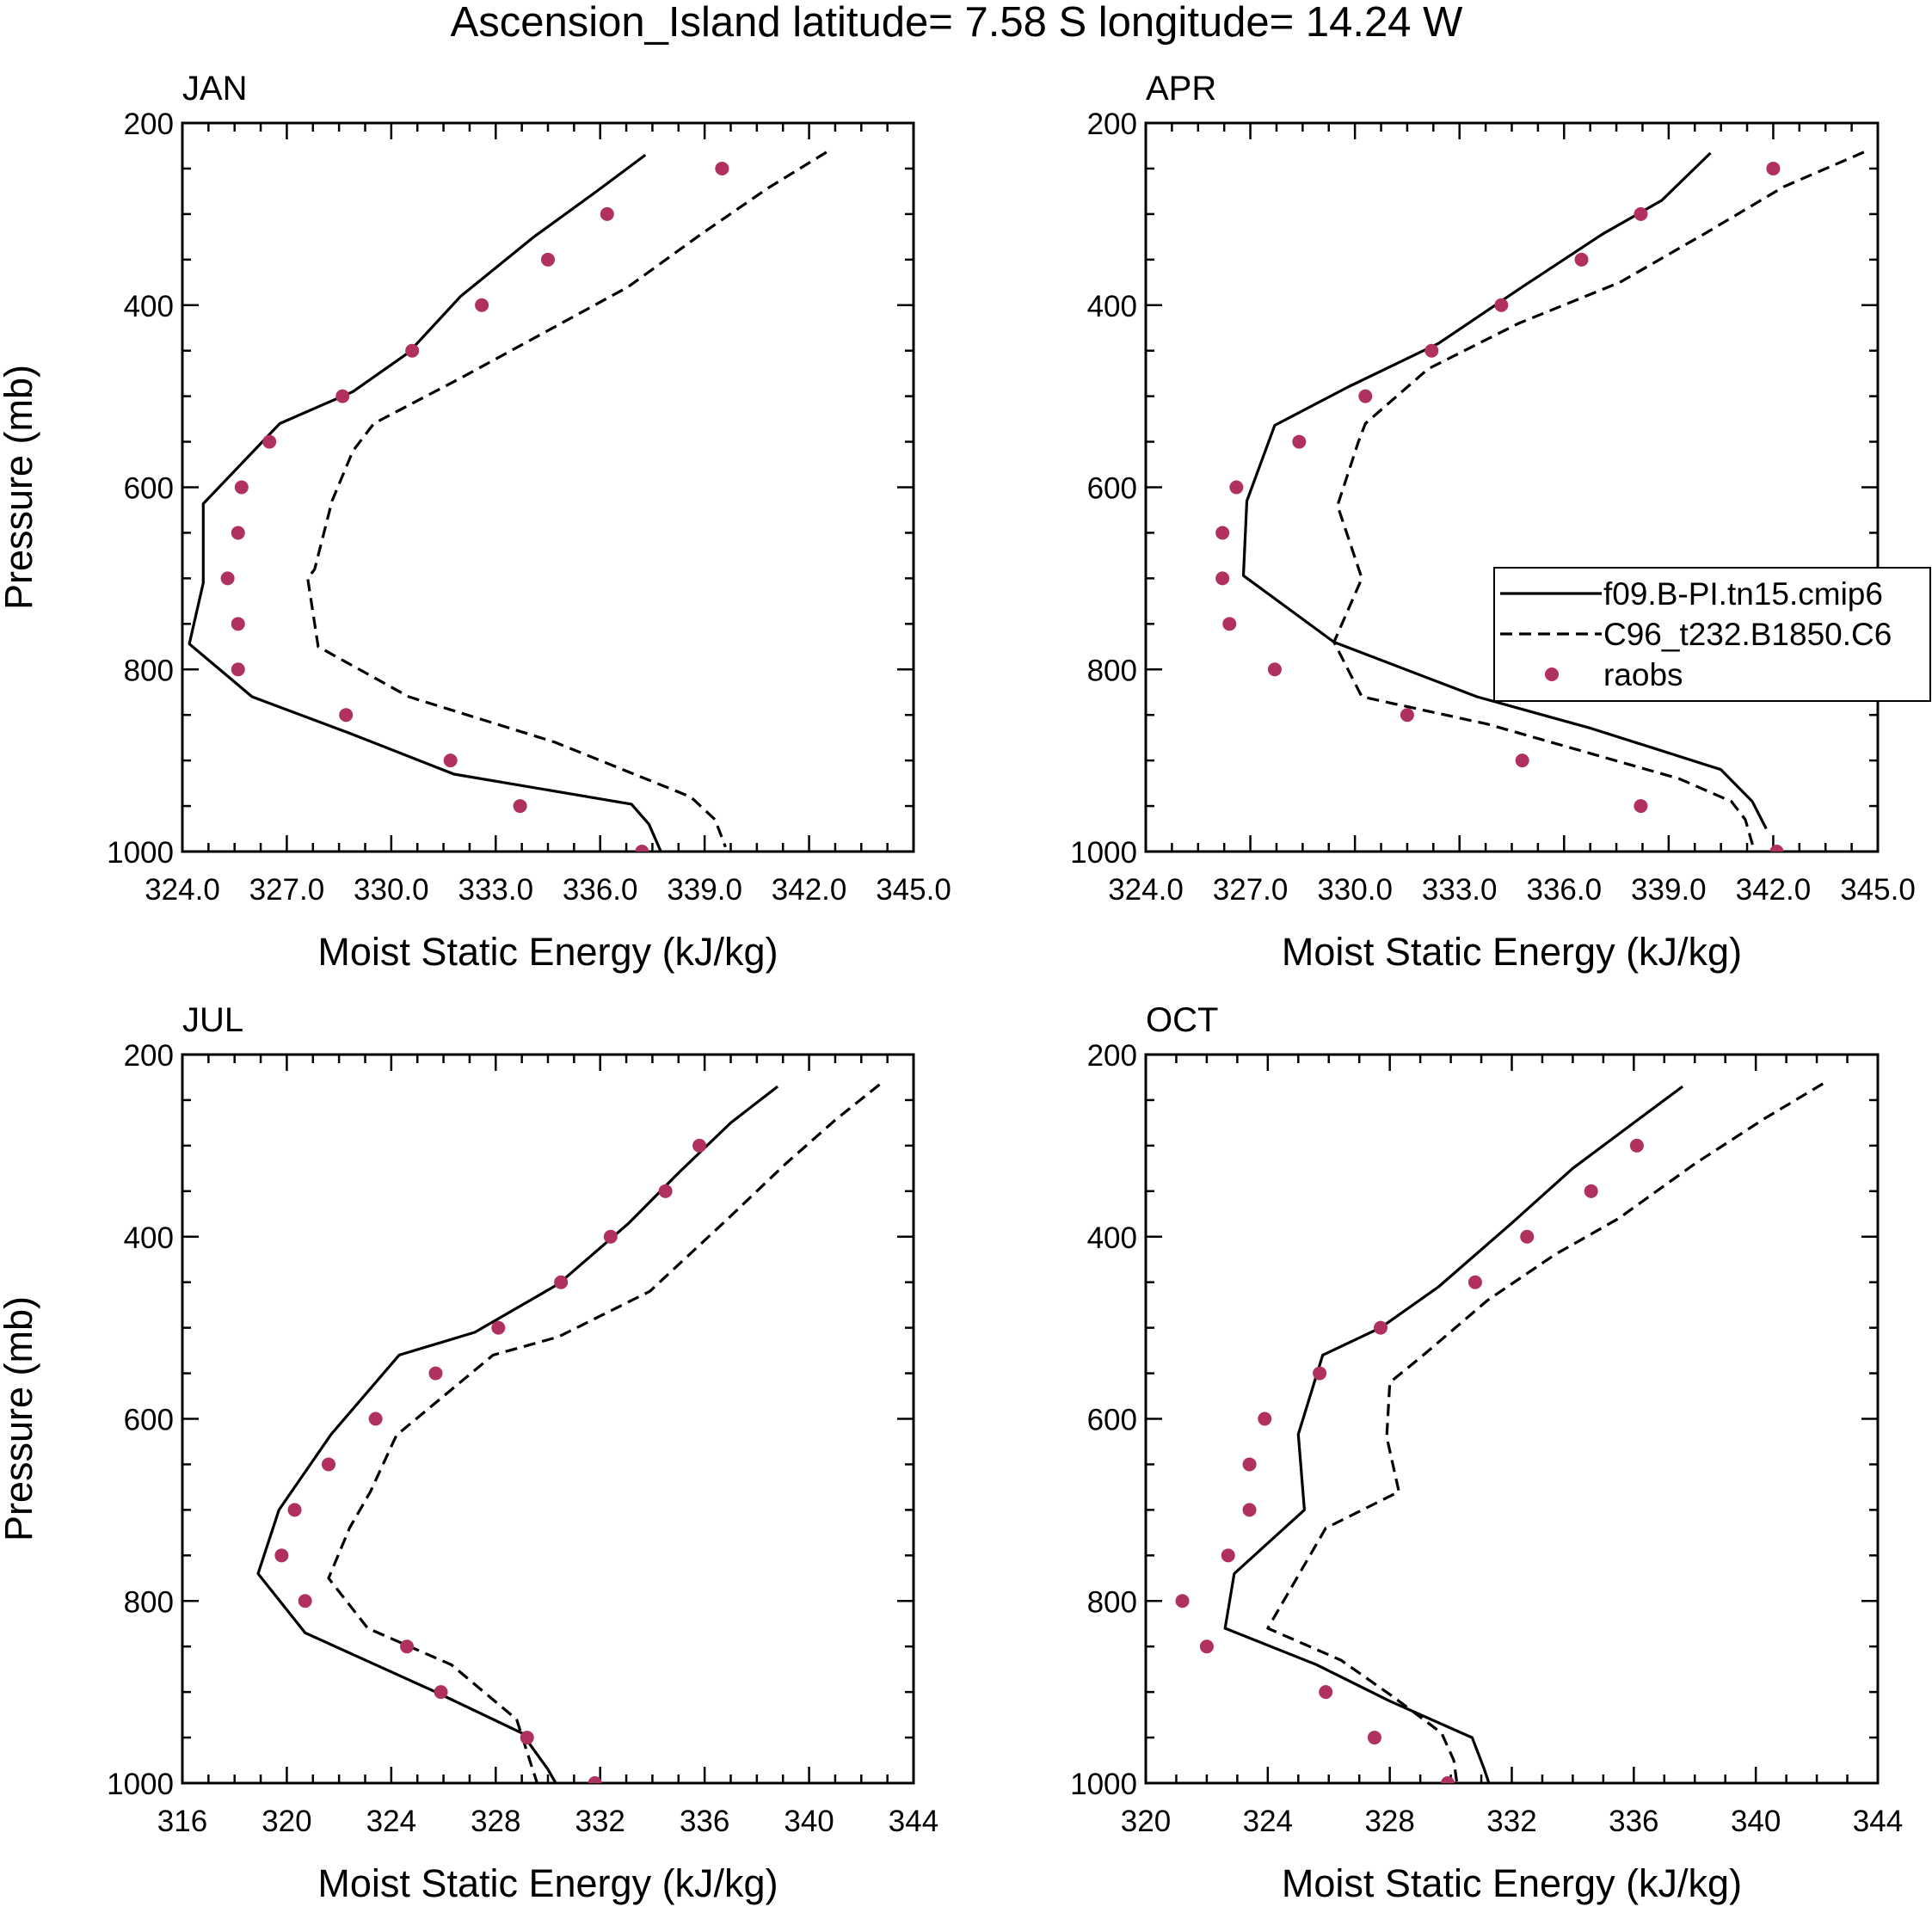  Describe the element at coordinates (705, 890) in the screenshot. I see `panel-jan-x-tick-label: 339.0` at that location.